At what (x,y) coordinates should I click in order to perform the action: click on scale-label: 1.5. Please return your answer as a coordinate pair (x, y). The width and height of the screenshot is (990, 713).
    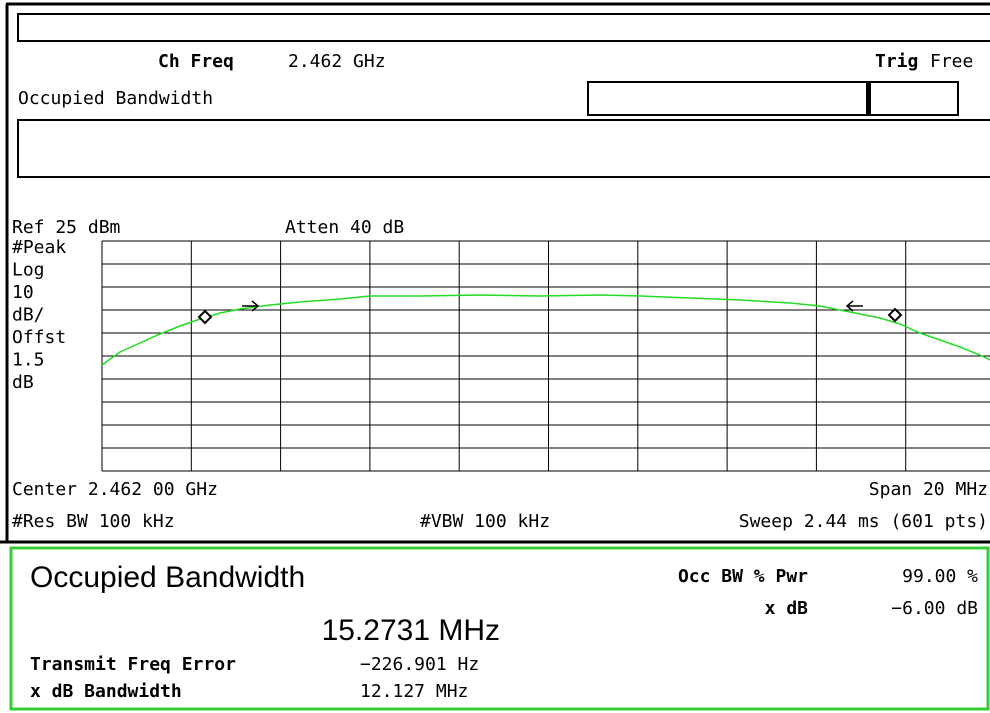
    Looking at the image, I should click on (28, 360).